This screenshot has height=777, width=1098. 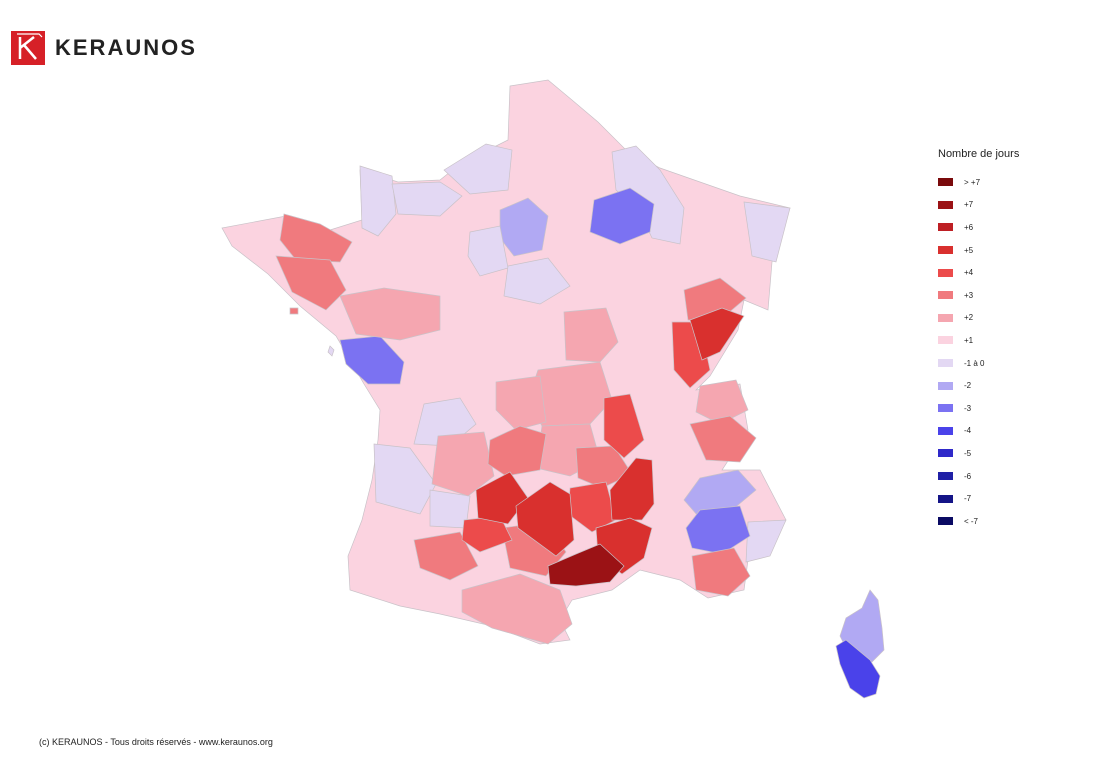 I want to click on legend-item: -3, so click(x=978, y=408).